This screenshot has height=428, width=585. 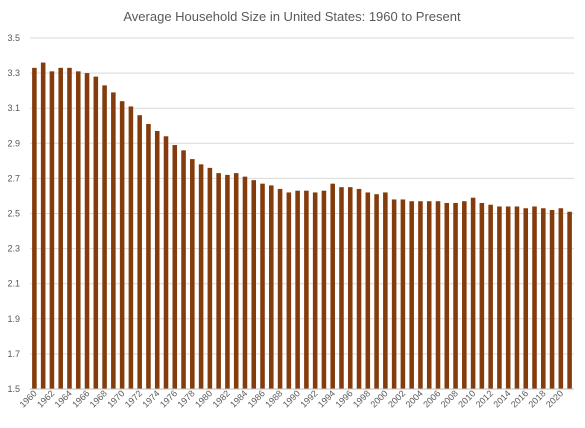 What do you see at coordinates (379, 398) in the screenshot?
I see `x-tick-label: 2000` at bounding box center [379, 398].